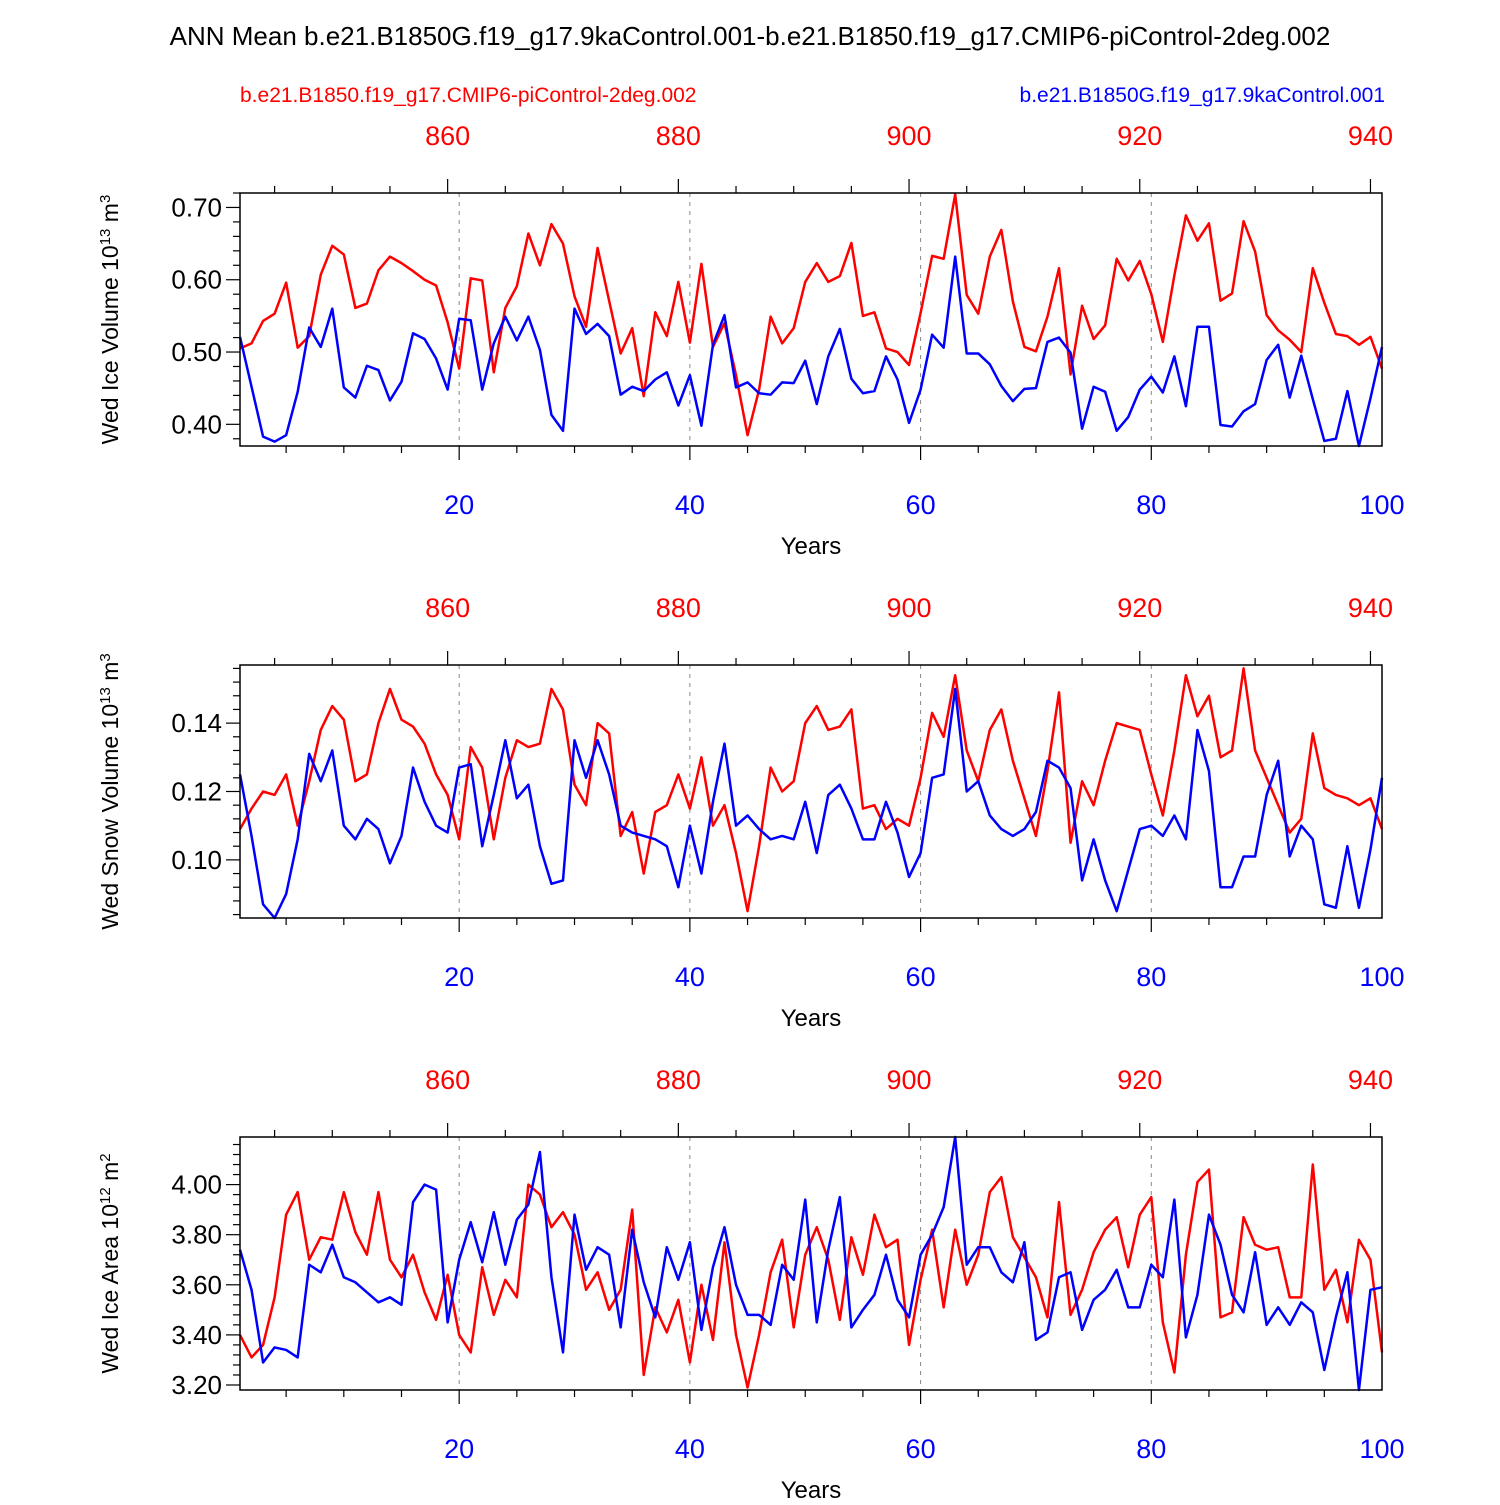 This screenshot has width=1500, height=1505. Describe the element at coordinates (196, 860) in the screenshot. I see `y-tick-label: 0.10` at that location.